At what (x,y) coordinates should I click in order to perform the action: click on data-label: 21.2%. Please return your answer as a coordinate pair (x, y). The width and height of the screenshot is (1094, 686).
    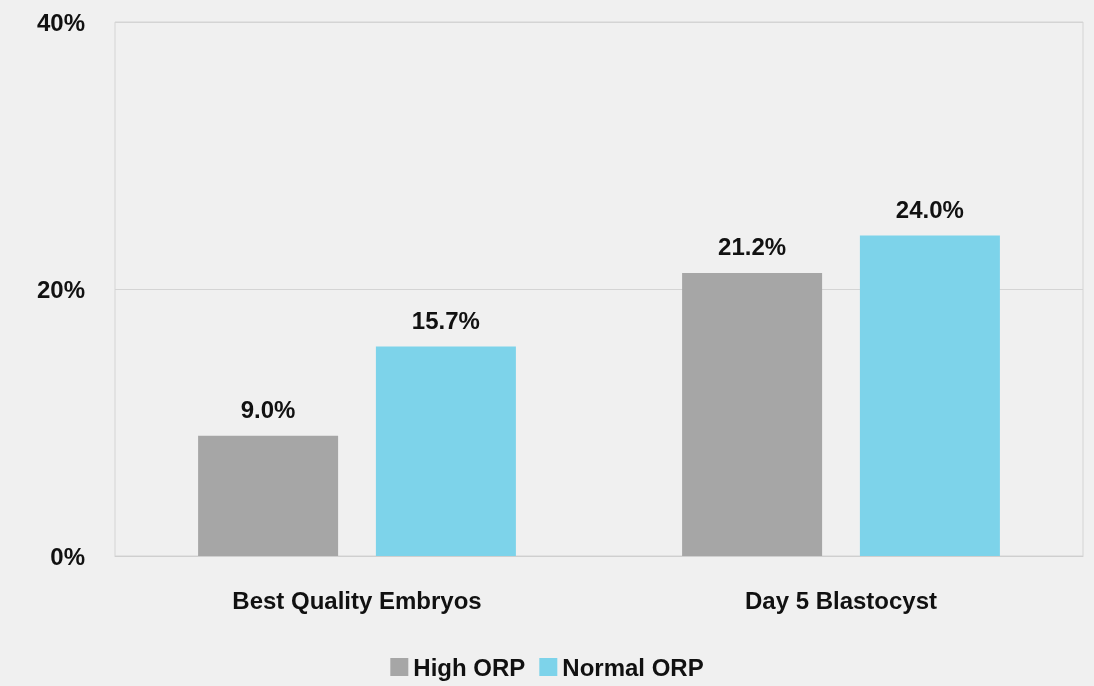
    Looking at the image, I should click on (752, 247).